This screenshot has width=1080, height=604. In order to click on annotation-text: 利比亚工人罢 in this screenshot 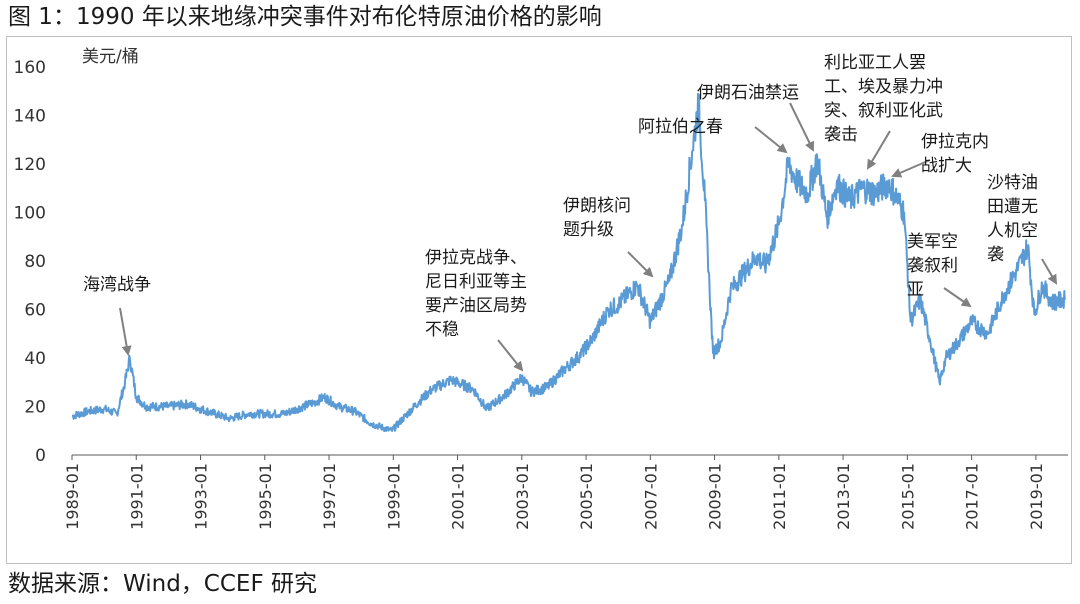, I will do `click(875, 63)`.